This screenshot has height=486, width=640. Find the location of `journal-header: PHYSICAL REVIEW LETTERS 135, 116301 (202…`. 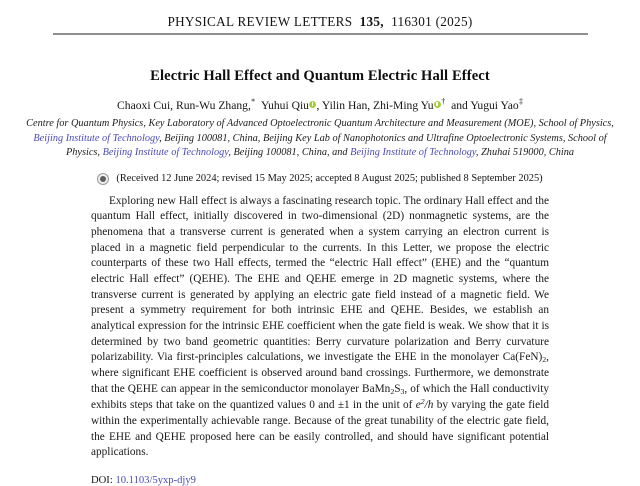

journal-header: PHYSICAL REVIEW LETTERS 135, 116301 (202… is located at coordinates (320, 15).